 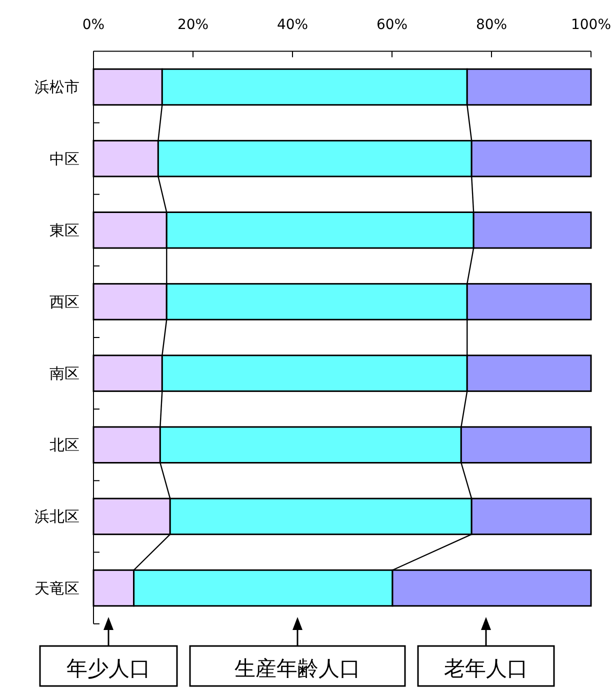 What do you see at coordinates (193, 25) in the screenshot?
I see `x-tick-label: 20%` at bounding box center [193, 25].